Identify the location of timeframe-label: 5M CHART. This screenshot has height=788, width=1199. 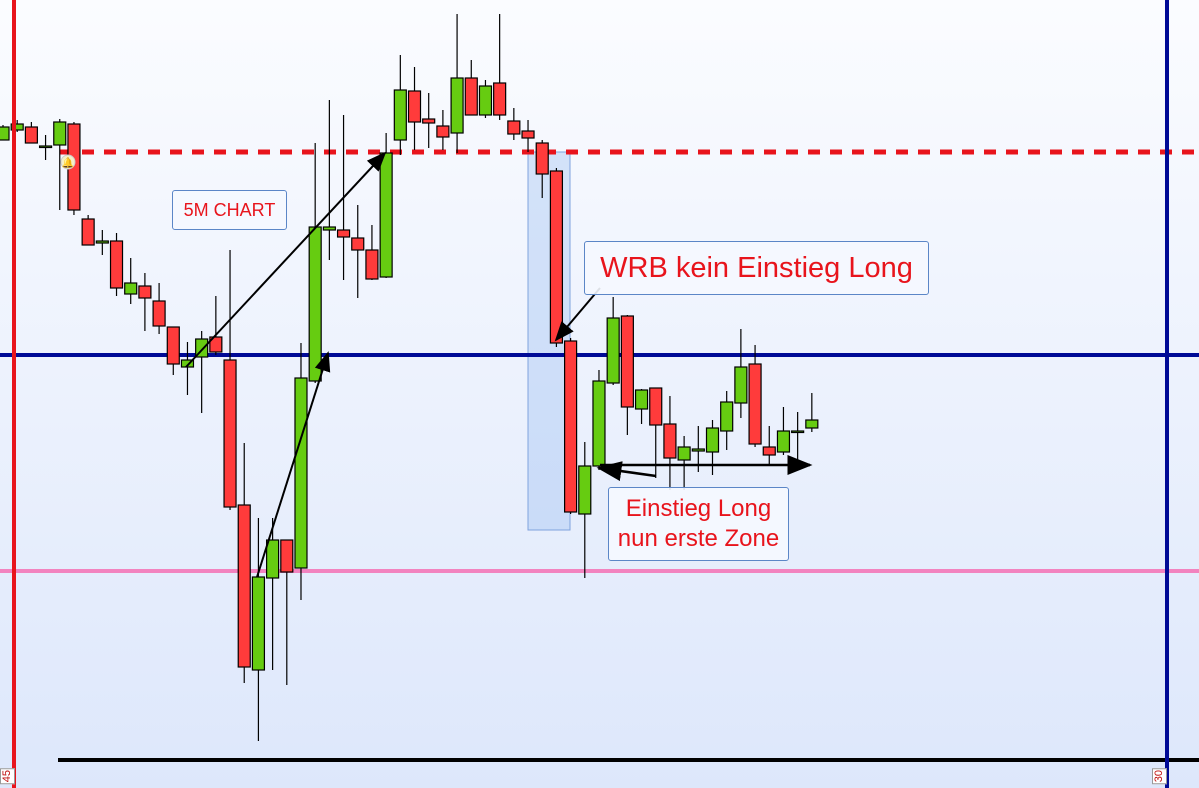
(229, 210).